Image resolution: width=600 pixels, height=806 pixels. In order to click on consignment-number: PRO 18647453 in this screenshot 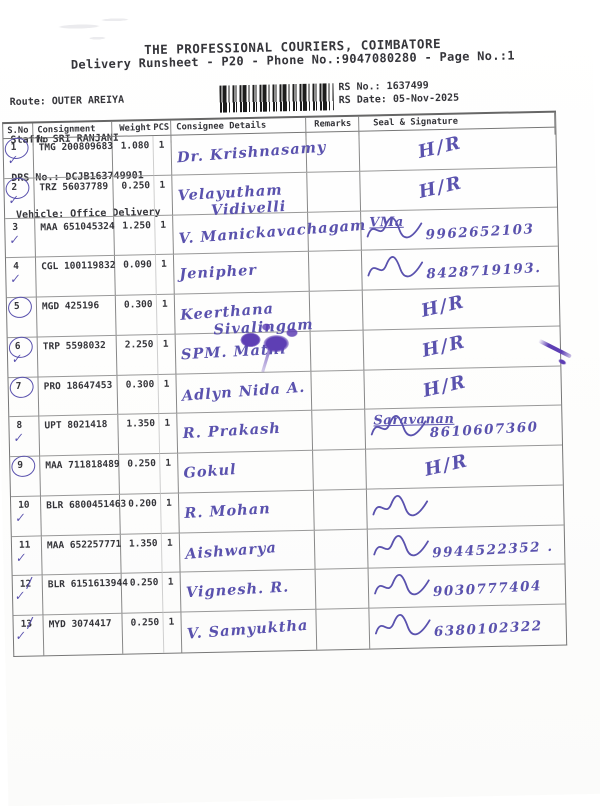, I will do `click(78, 385)`.